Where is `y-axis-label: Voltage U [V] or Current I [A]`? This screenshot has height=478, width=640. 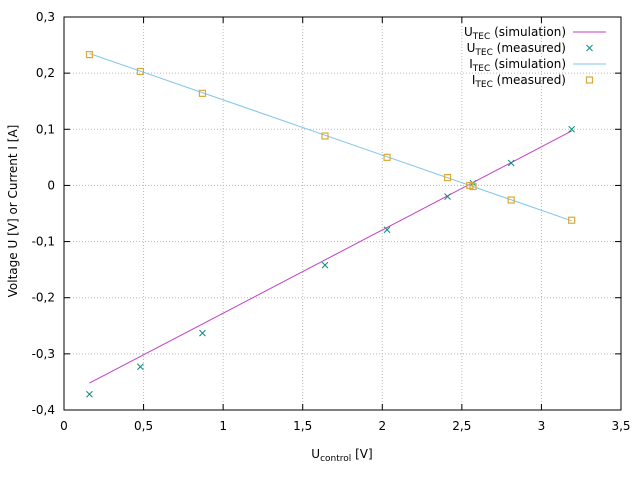
y-axis-label: Voltage U [V] or Current I [A] is located at coordinates (13, 211).